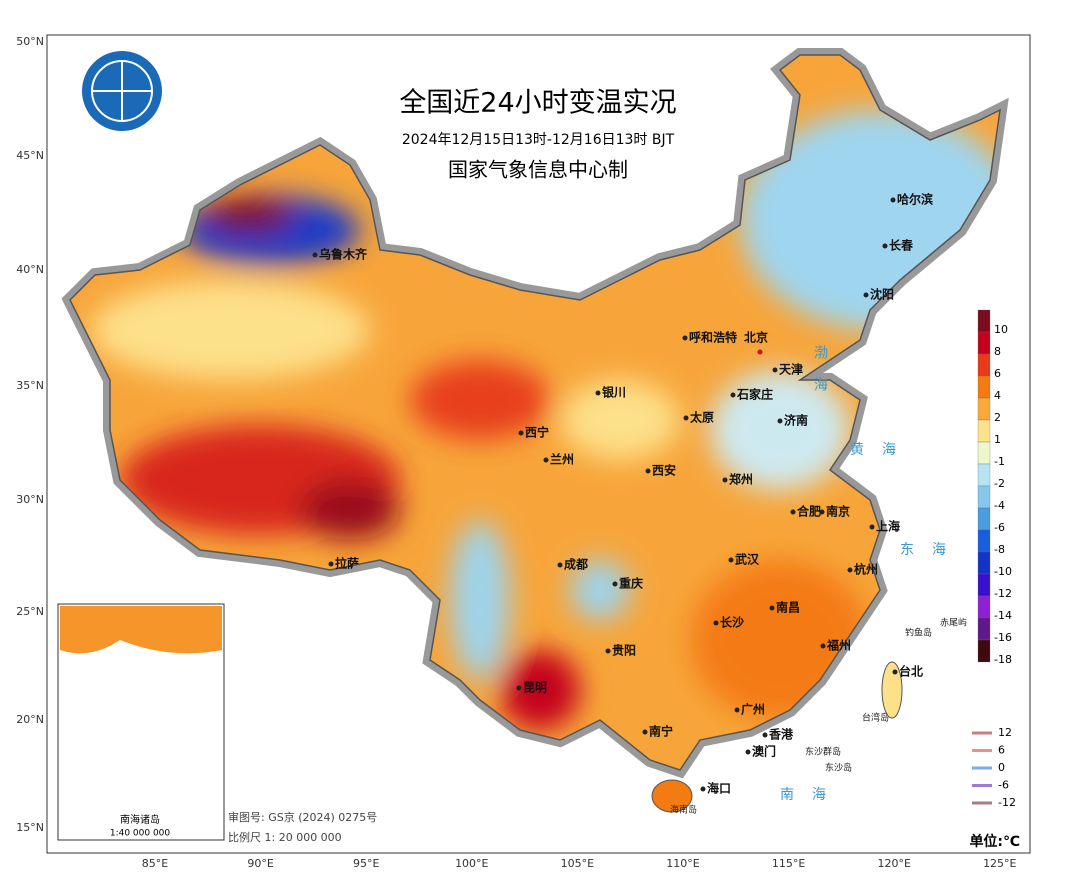 This screenshot has width=1080, height=880. What do you see at coordinates (302, 817) in the screenshot?
I see `approval: 审图号: GS京 (2024) 0275号` at bounding box center [302, 817].